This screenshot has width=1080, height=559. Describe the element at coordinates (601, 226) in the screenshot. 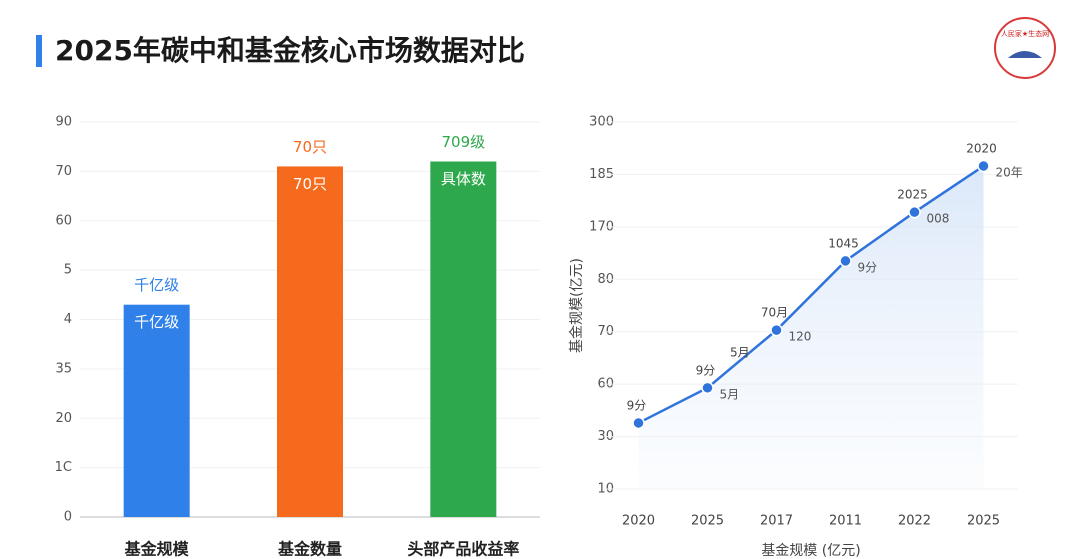

I see `y-tick-label: 170` at that location.